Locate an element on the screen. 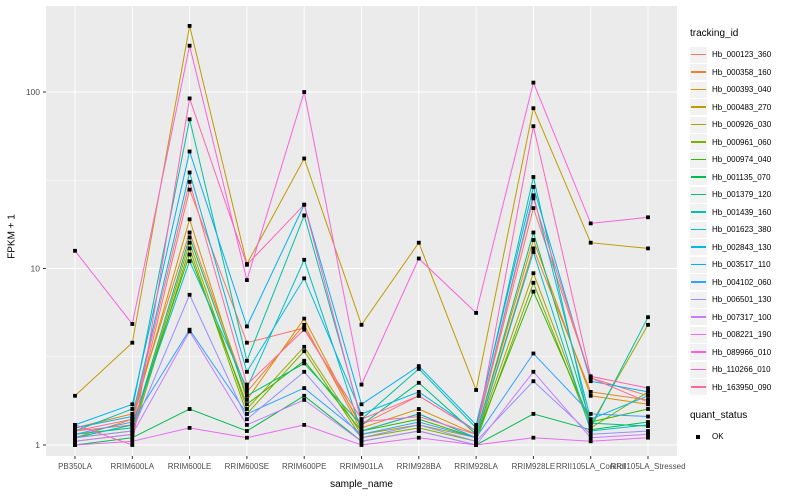 The width and height of the screenshot is (800, 500). legend-item-quant: OK is located at coordinates (744, 437).